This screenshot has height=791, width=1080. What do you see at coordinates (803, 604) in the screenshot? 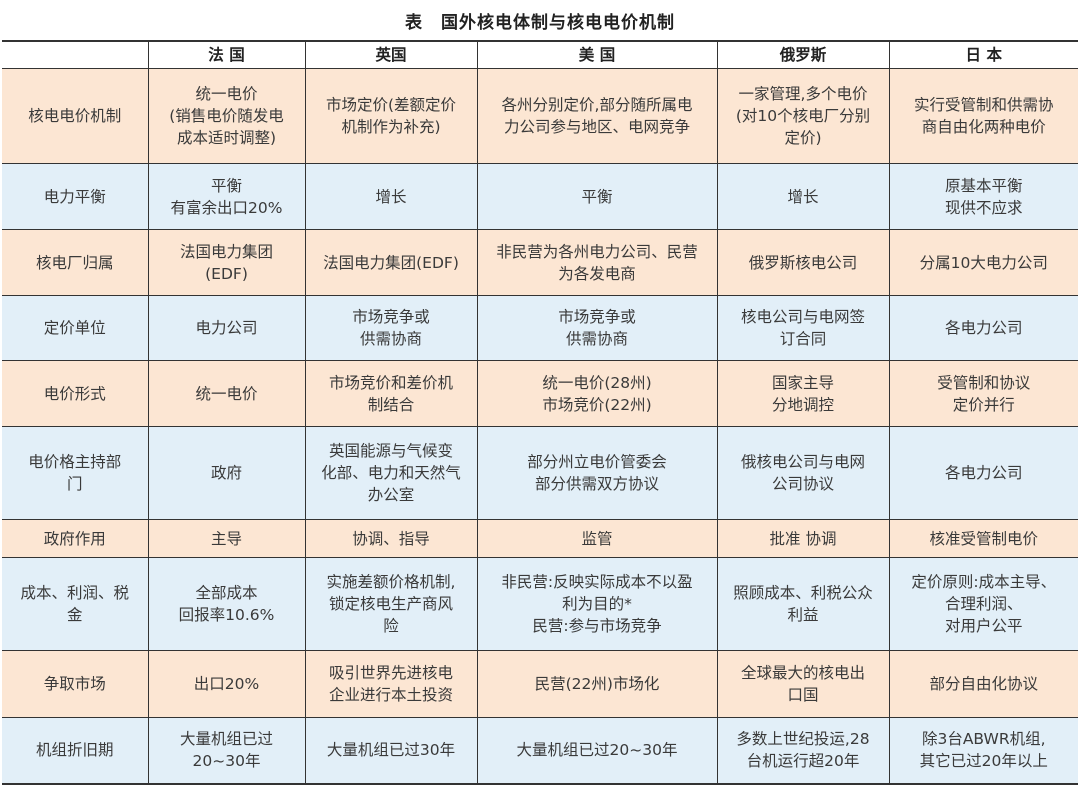
I see `cell-russia: 照顾成本、利税公众 利益` at bounding box center [803, 604].